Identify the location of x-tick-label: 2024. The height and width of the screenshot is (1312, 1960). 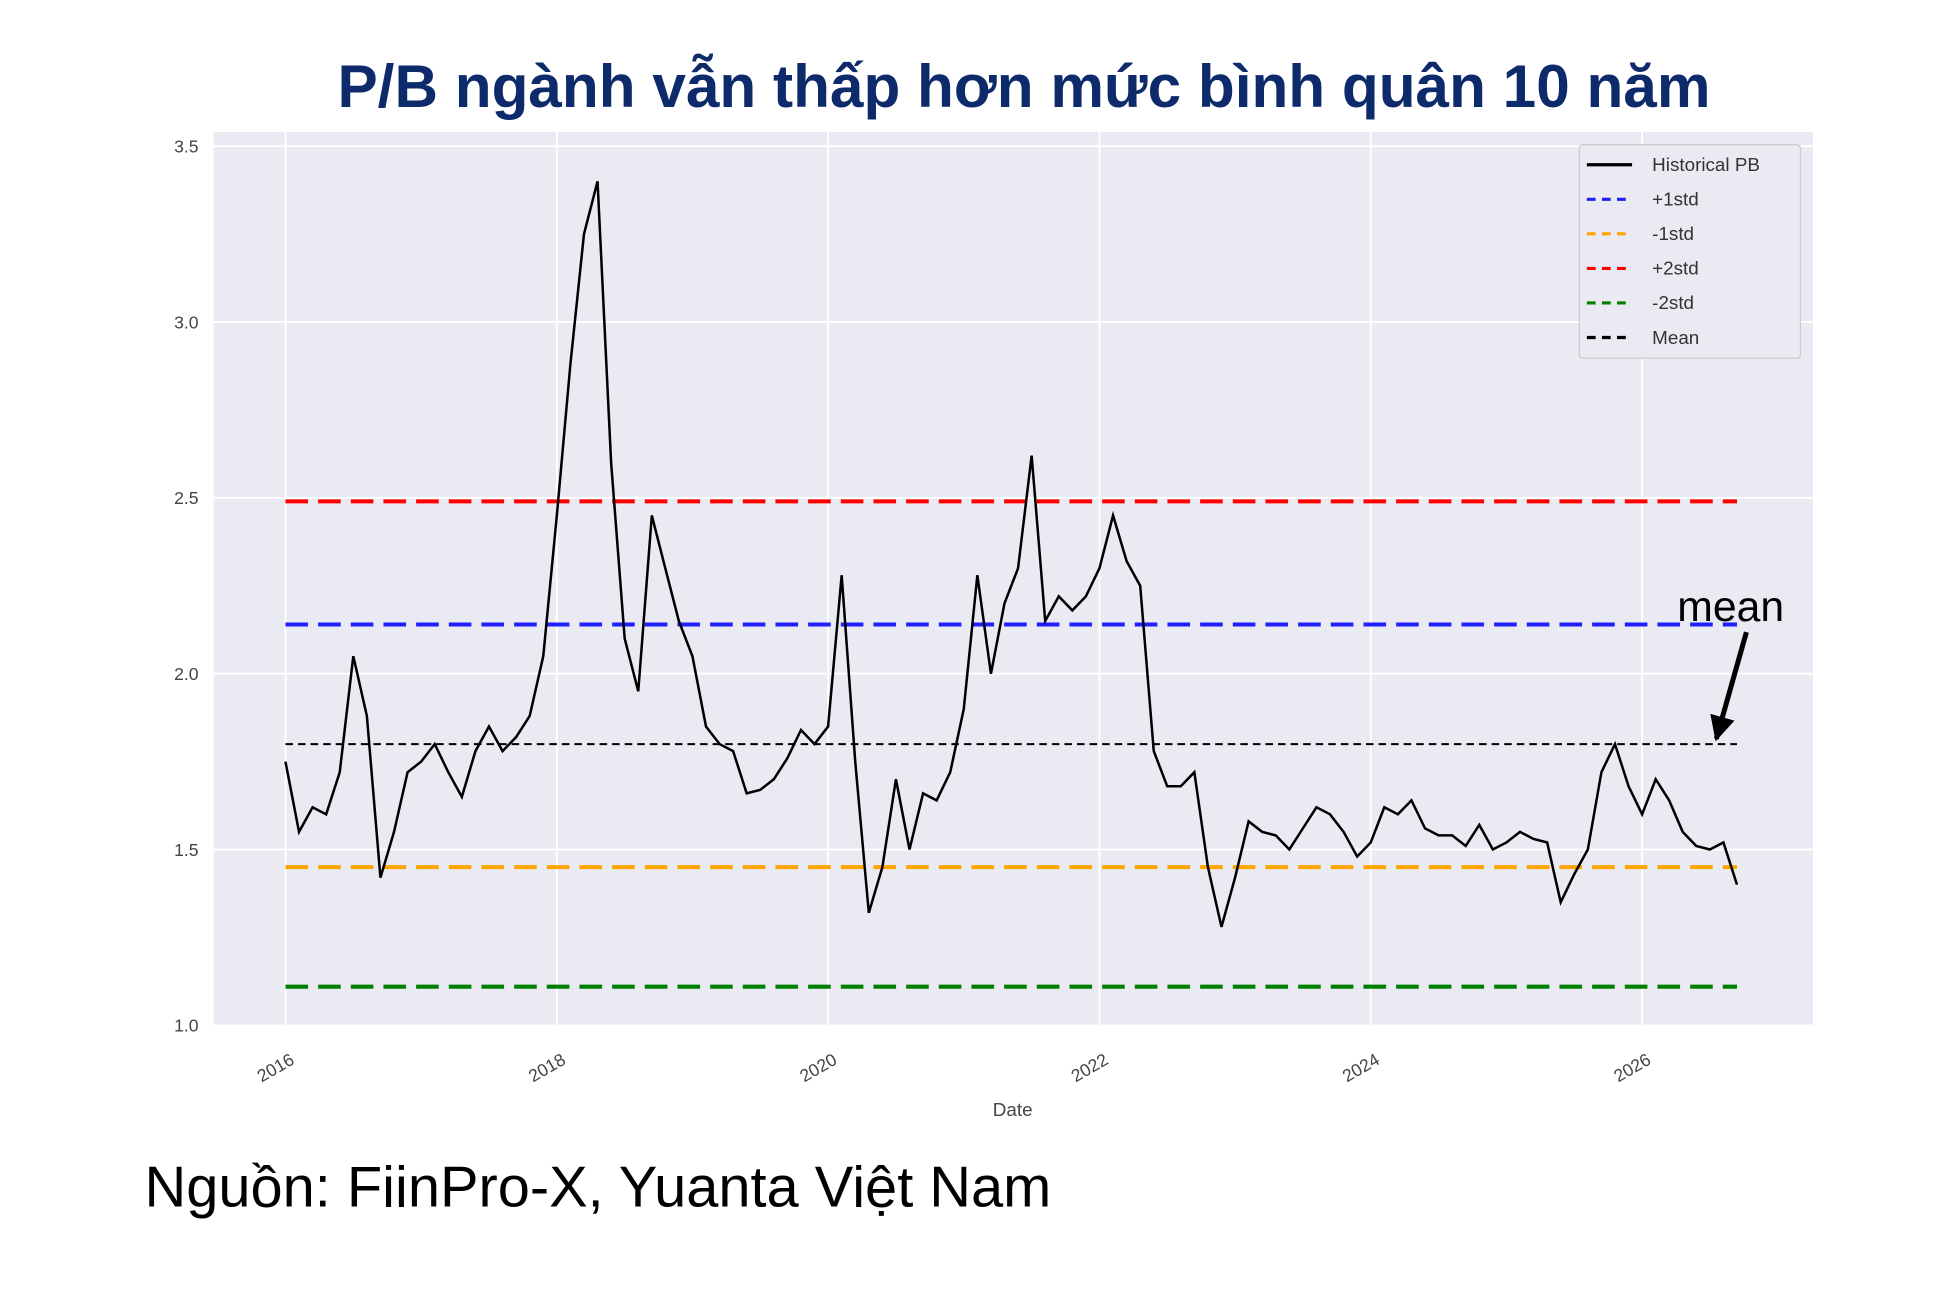
(1361, 1067).